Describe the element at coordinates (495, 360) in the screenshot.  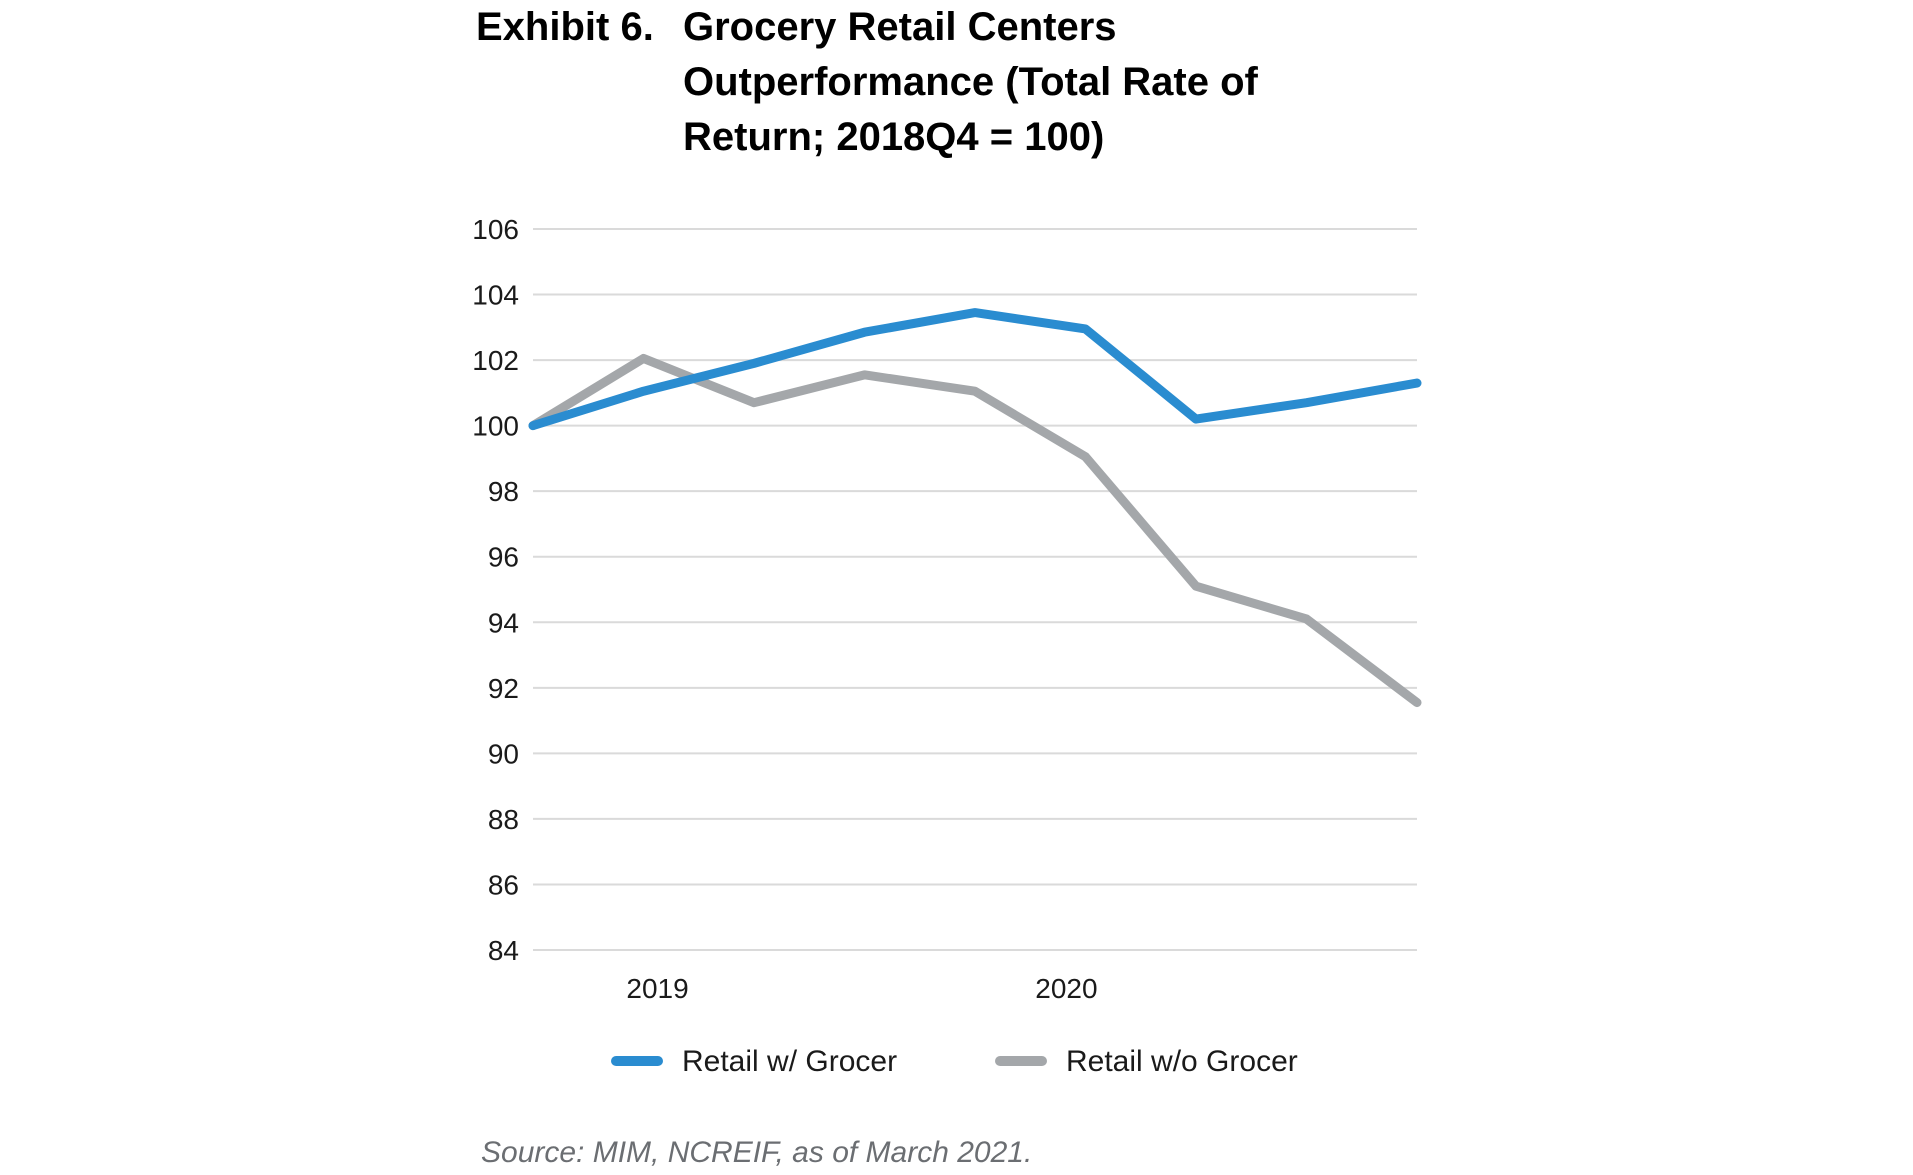
I see `y-tick-label: 102` at that location.